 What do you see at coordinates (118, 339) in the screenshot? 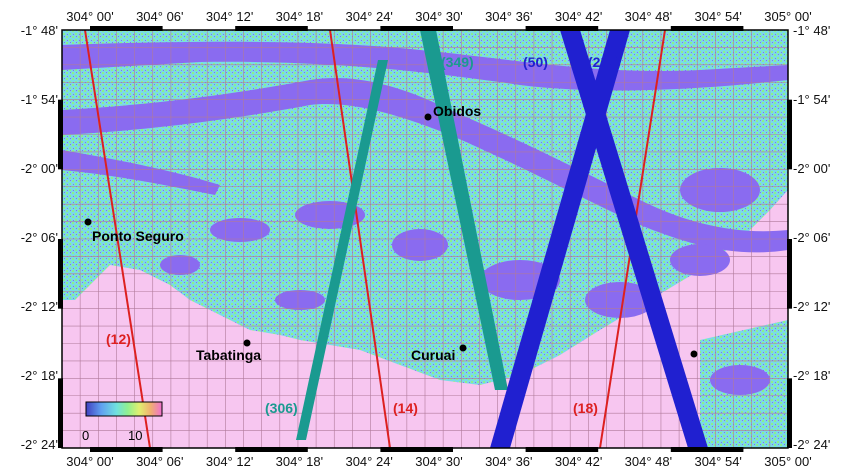
I see `track-label-12: (12)` at bounding box center [118, 339].